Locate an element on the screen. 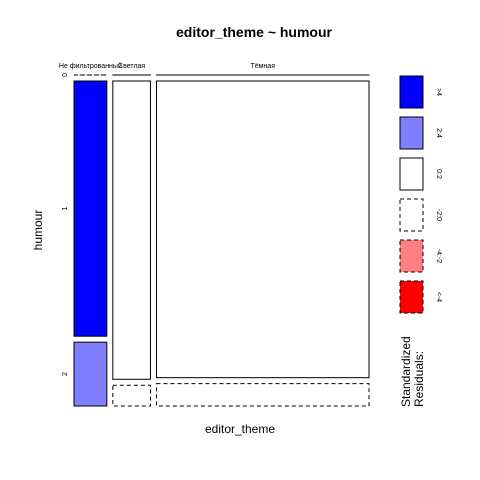 The image size is (480, 480). x-tick-label-1: Не фильтрованный is located at coordinates (90, 66).